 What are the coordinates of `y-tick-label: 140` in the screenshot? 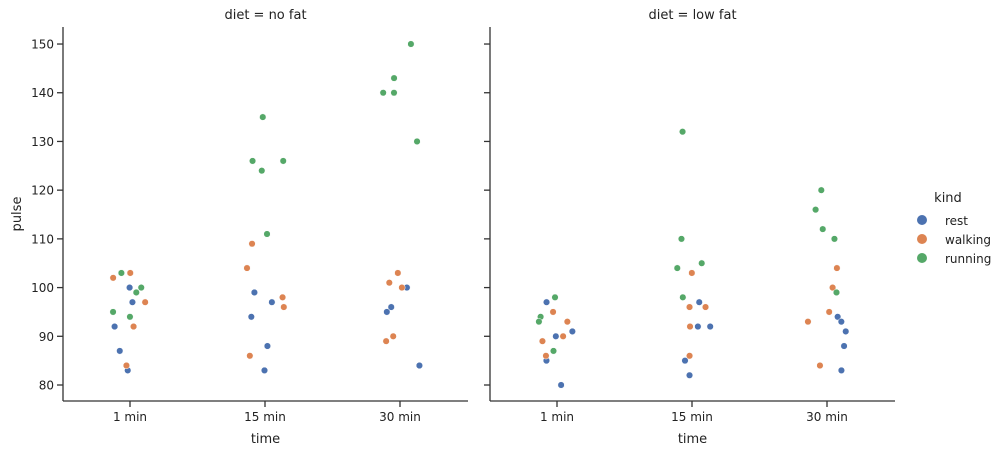 It's located at (42, 93).